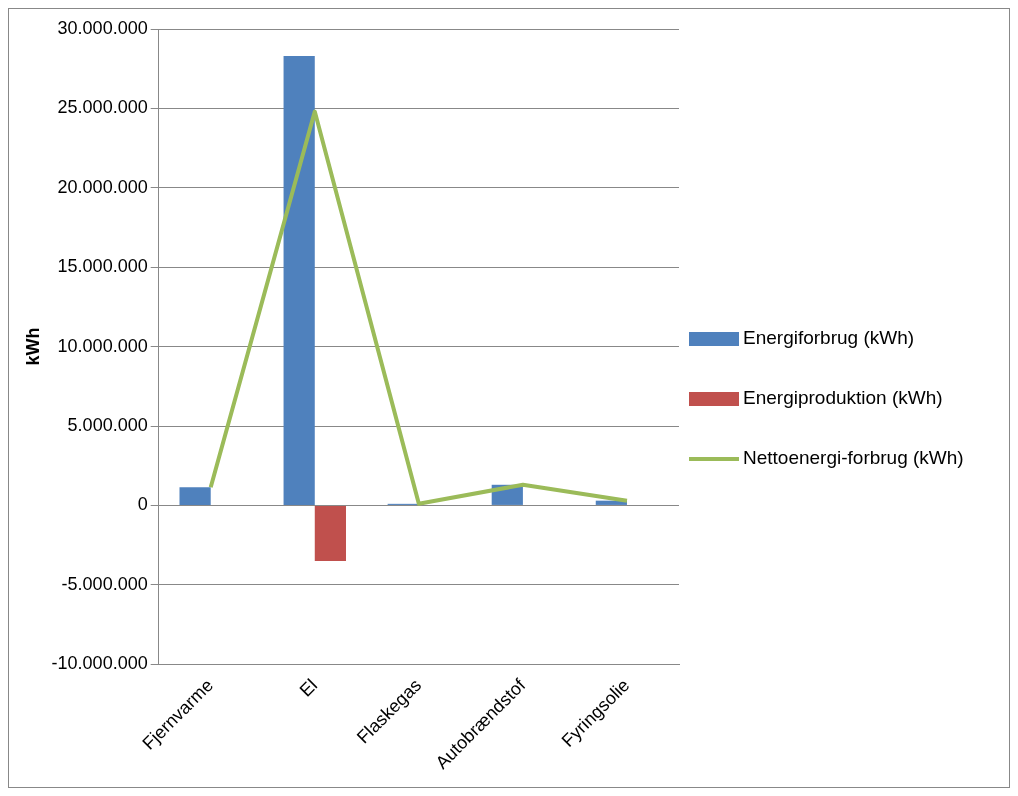 The width and height of the screenshot is (1018, 796). I want to click on y-tick-label: 20.000.000, so click(102, 186).